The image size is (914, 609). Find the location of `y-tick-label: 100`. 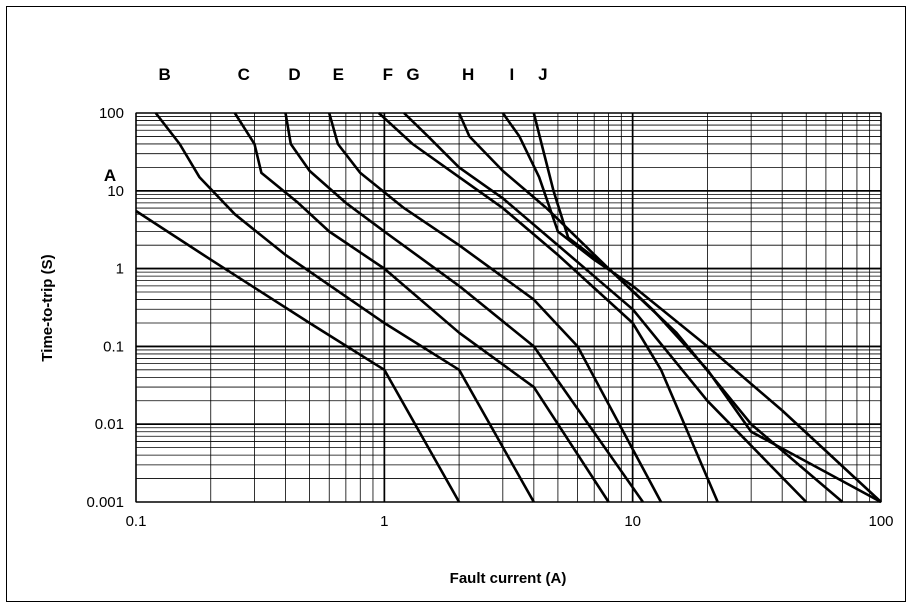

y-tick-label: 100 is located at coordinates (111, 113).